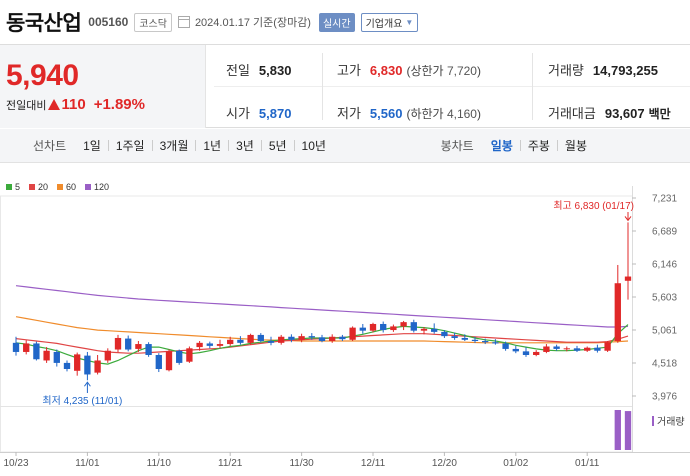 This screenshot has width=690, height=476. What do you see at coordinates (245, 146) in the screenshot?
I see `period-3y: 3년` at bounding box center [245, 146].